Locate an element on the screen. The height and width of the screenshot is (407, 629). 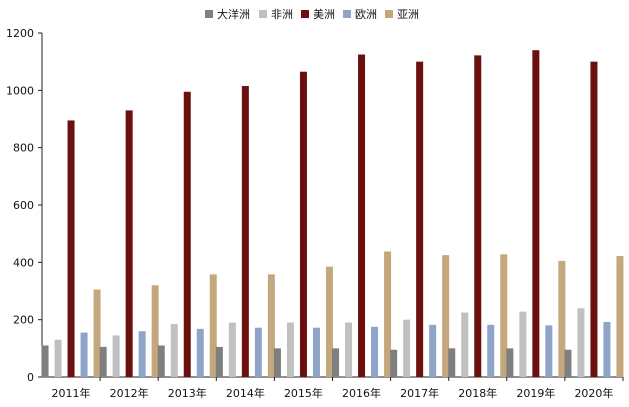
x-tick-label: 2020年 is located at coordinates (593, 393).